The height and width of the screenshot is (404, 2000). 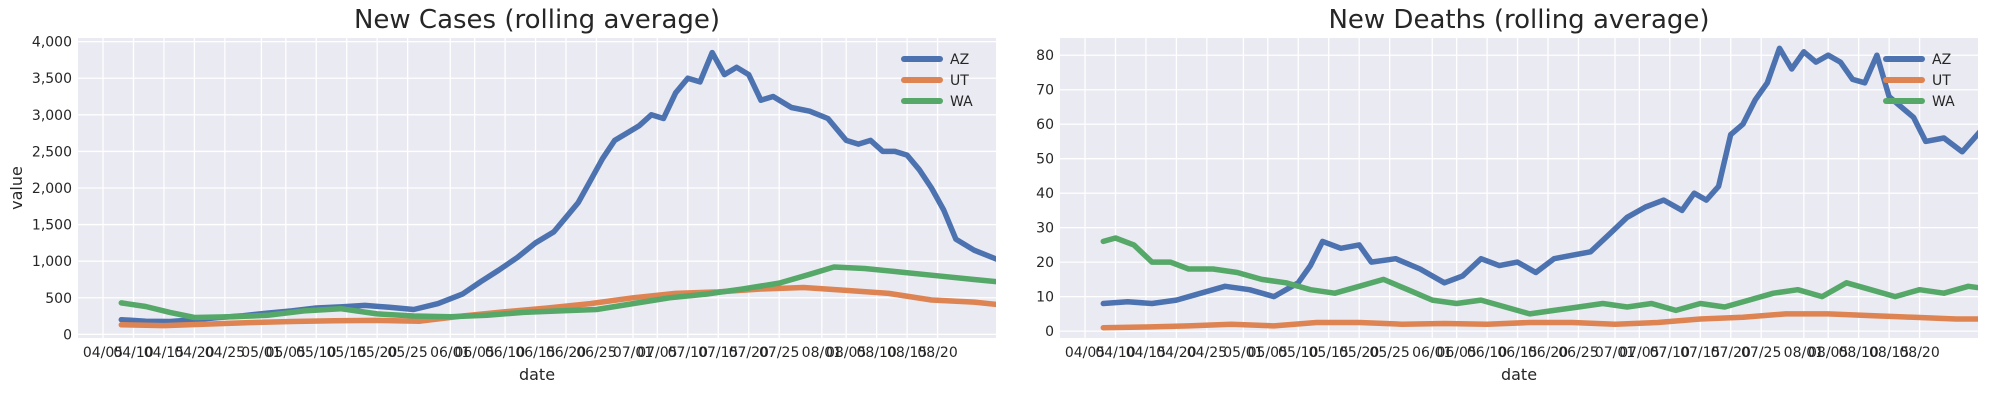 What do you see at coordinates (1045, 91) in the screenshot?
I see `y-tick-label: 70` at bounding box center [1045, 91].